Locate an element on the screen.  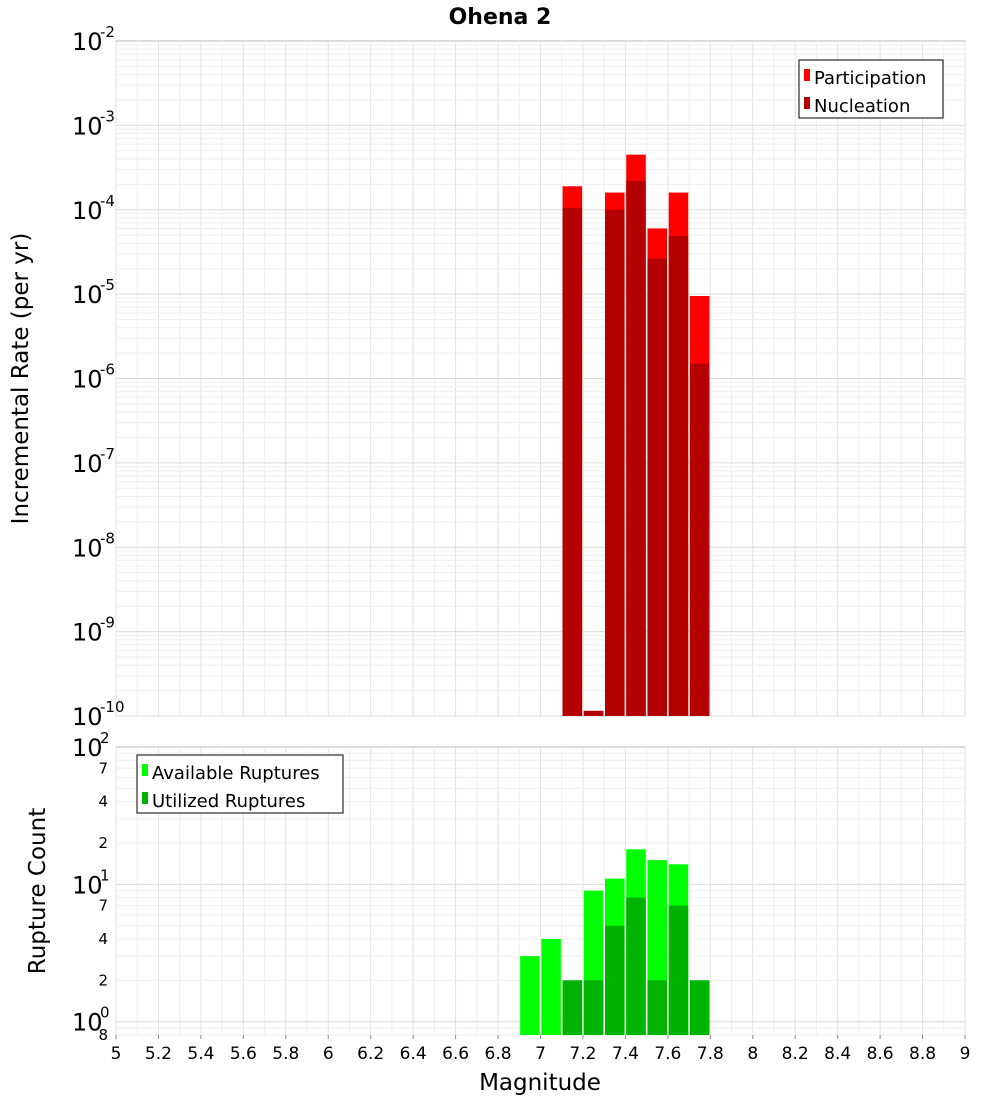
rate-y-tick-exponent: -5 is located at coordinates (107, 285).